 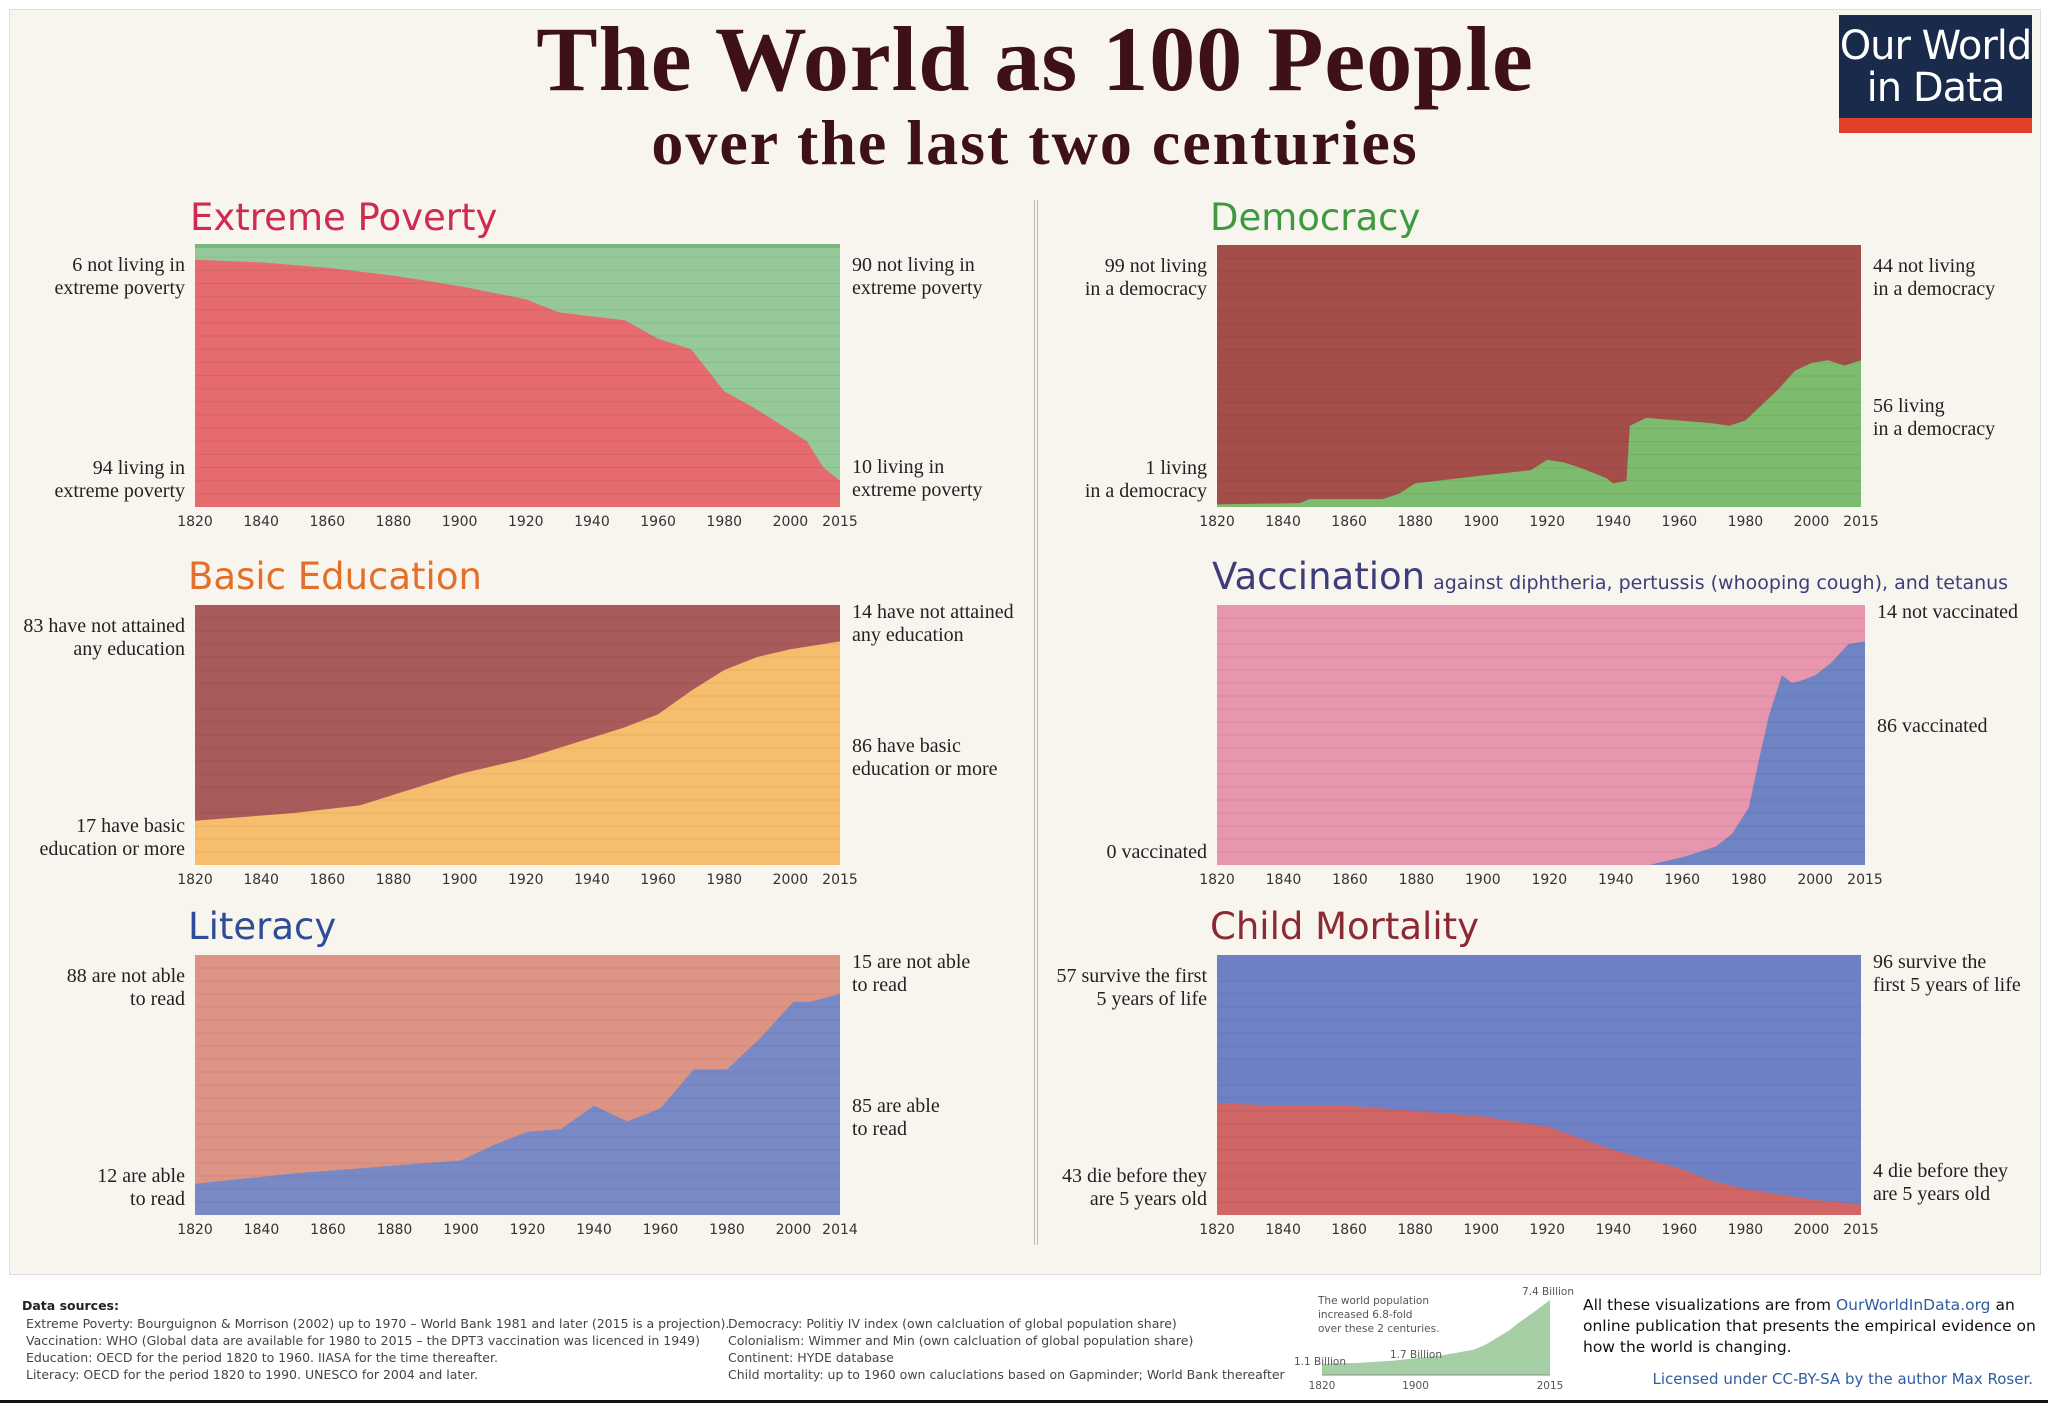 What do you see at coordinates (1940, 1183) in the screenshot?
I see `label-right-bottom: 4 die before they are 5 years old` at bounding box center [1940, 1183].